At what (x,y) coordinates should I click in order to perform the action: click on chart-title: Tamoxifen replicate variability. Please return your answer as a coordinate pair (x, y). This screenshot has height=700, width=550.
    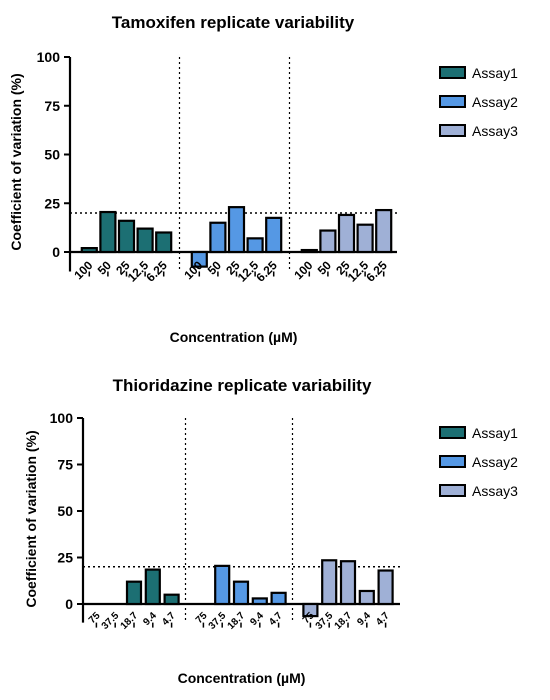
    Looking at the image, I should click on (233, 22).